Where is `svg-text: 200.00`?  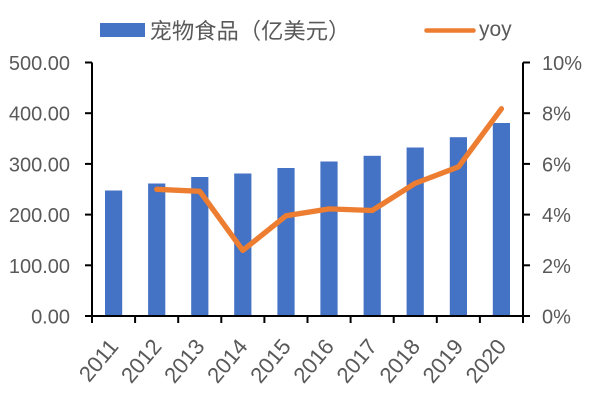
svg-text: 200.00 is located at coordinates (39, 216).